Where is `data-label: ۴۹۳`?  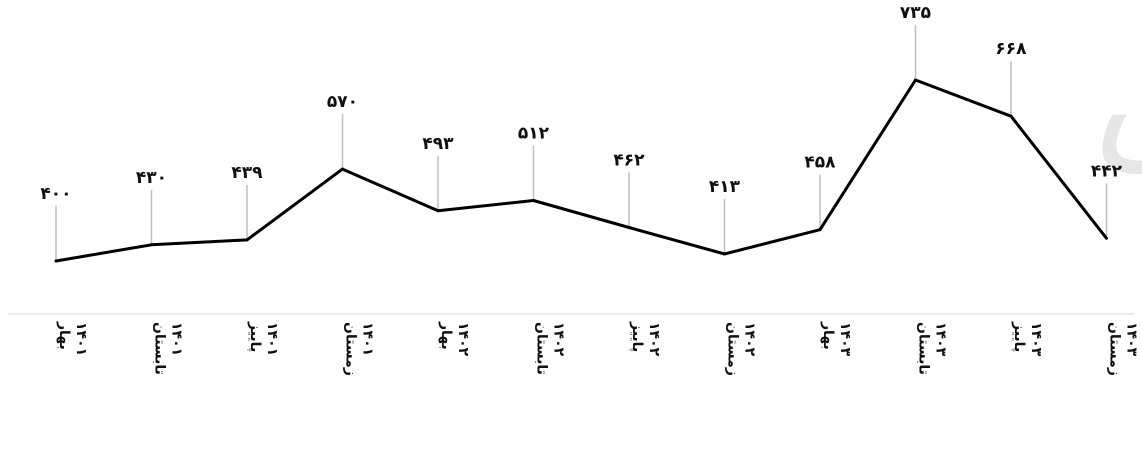 data-label: ۴۹۳ is located at coordinates (438, 144).